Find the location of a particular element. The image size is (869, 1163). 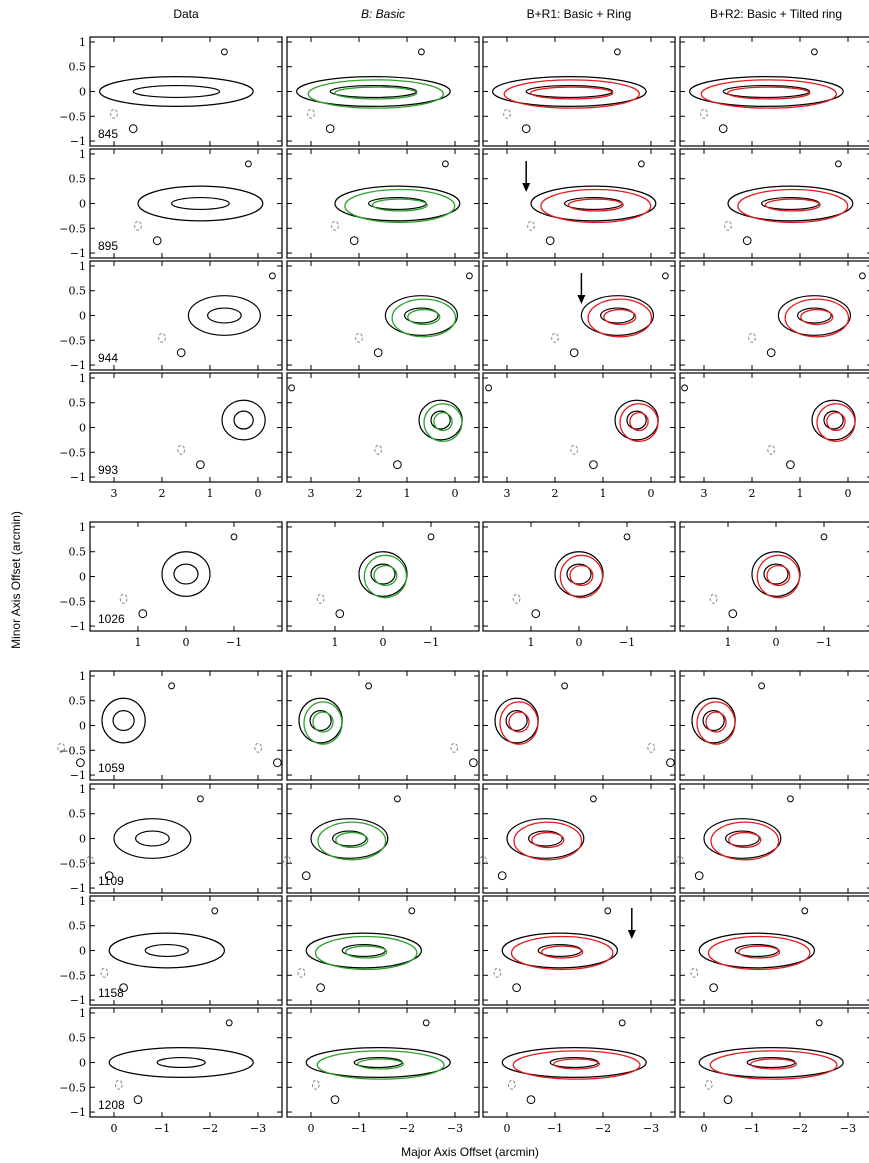

model-contour-outer-v993-c3 is located at coordinates (639, 423).